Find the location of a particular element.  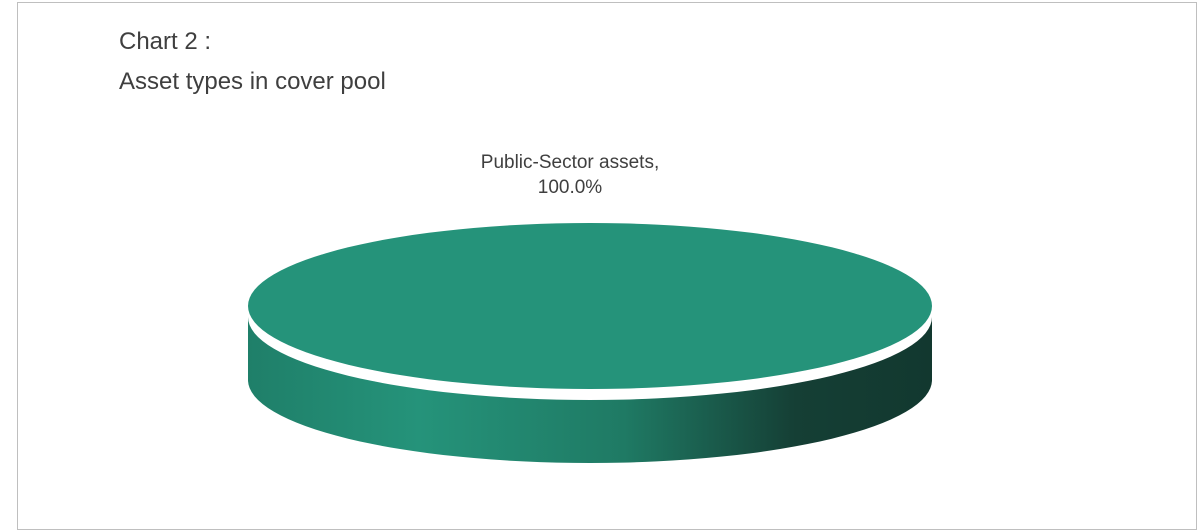

data-label-line-1: Public-Sector assets, is located at coordinates (570, 162).